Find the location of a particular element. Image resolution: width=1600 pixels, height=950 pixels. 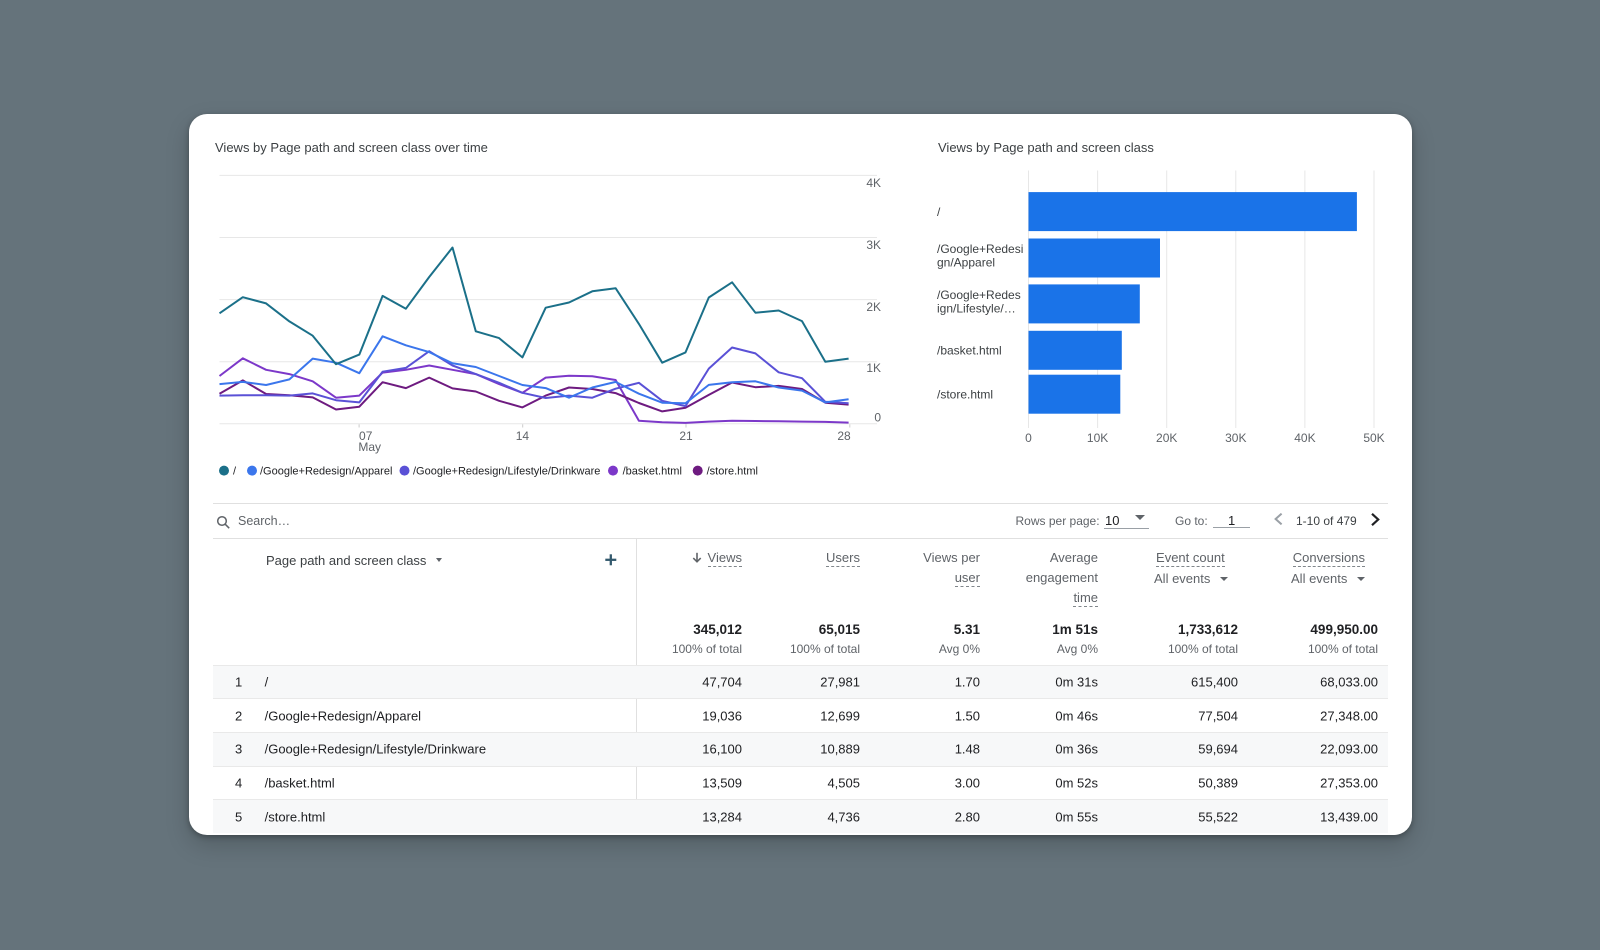

svg-text: 07 is located at coordinates (366, 436).